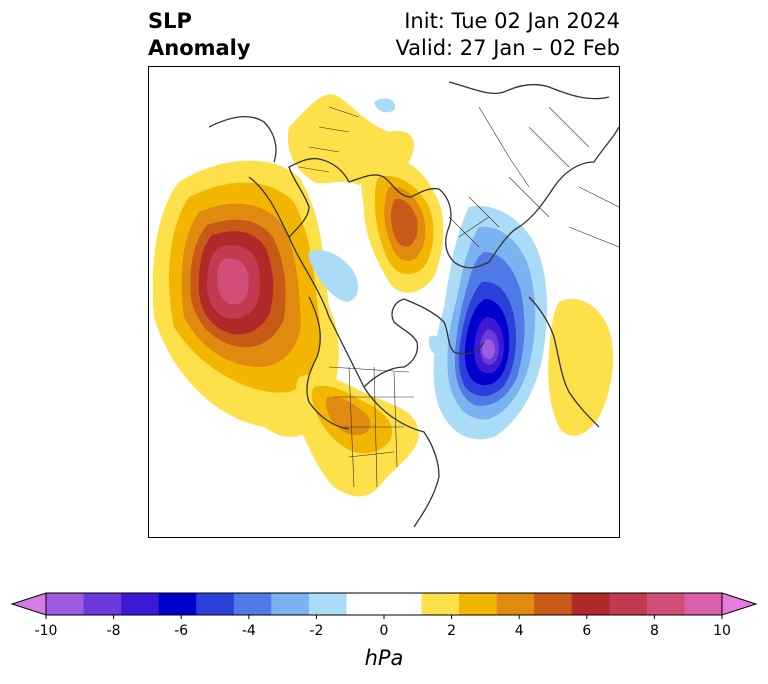 The image size is (768, 684). Describe the element at coordinates (512, 21) in the screenshot. I see `init-date: Init: Tue 02 Jan 2024` at that location.